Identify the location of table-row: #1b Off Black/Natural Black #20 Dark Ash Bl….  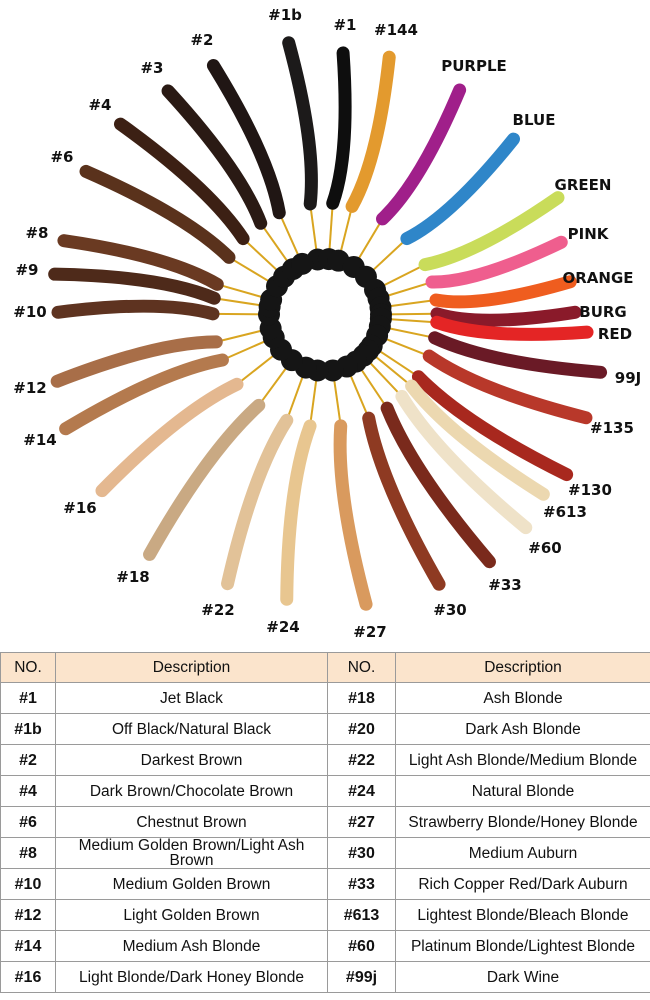
(325, 729).